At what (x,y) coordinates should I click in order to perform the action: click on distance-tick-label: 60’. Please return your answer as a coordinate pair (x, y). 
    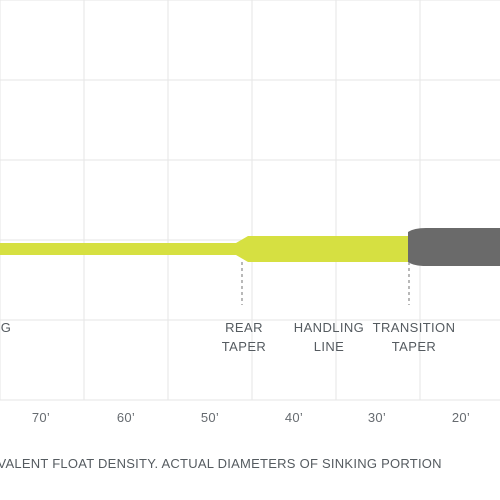
    Looking at the image, I should click on (126, 417).